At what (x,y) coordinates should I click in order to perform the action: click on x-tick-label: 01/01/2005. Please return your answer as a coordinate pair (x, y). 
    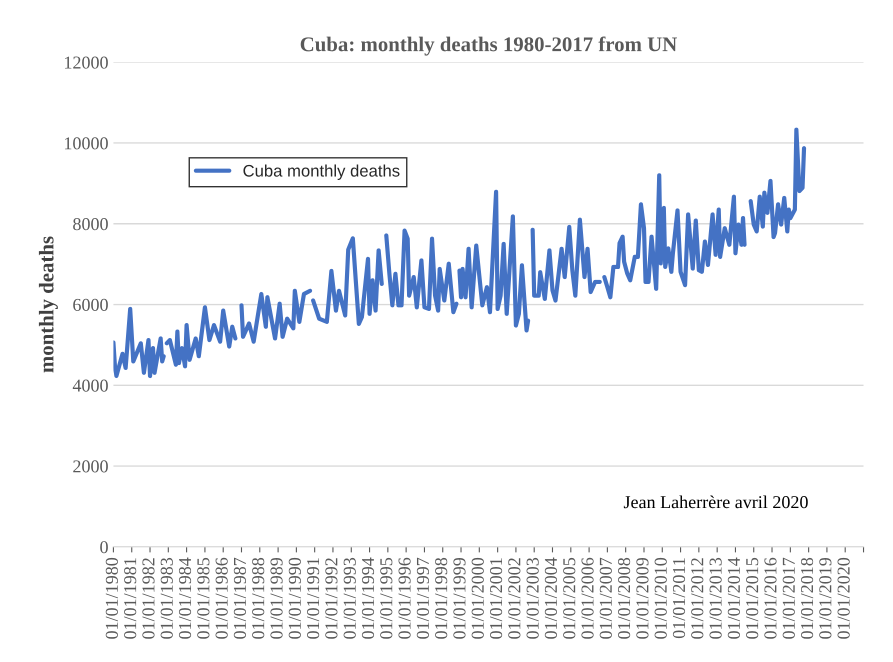
    Looking at the image, I should click on (569, 598).